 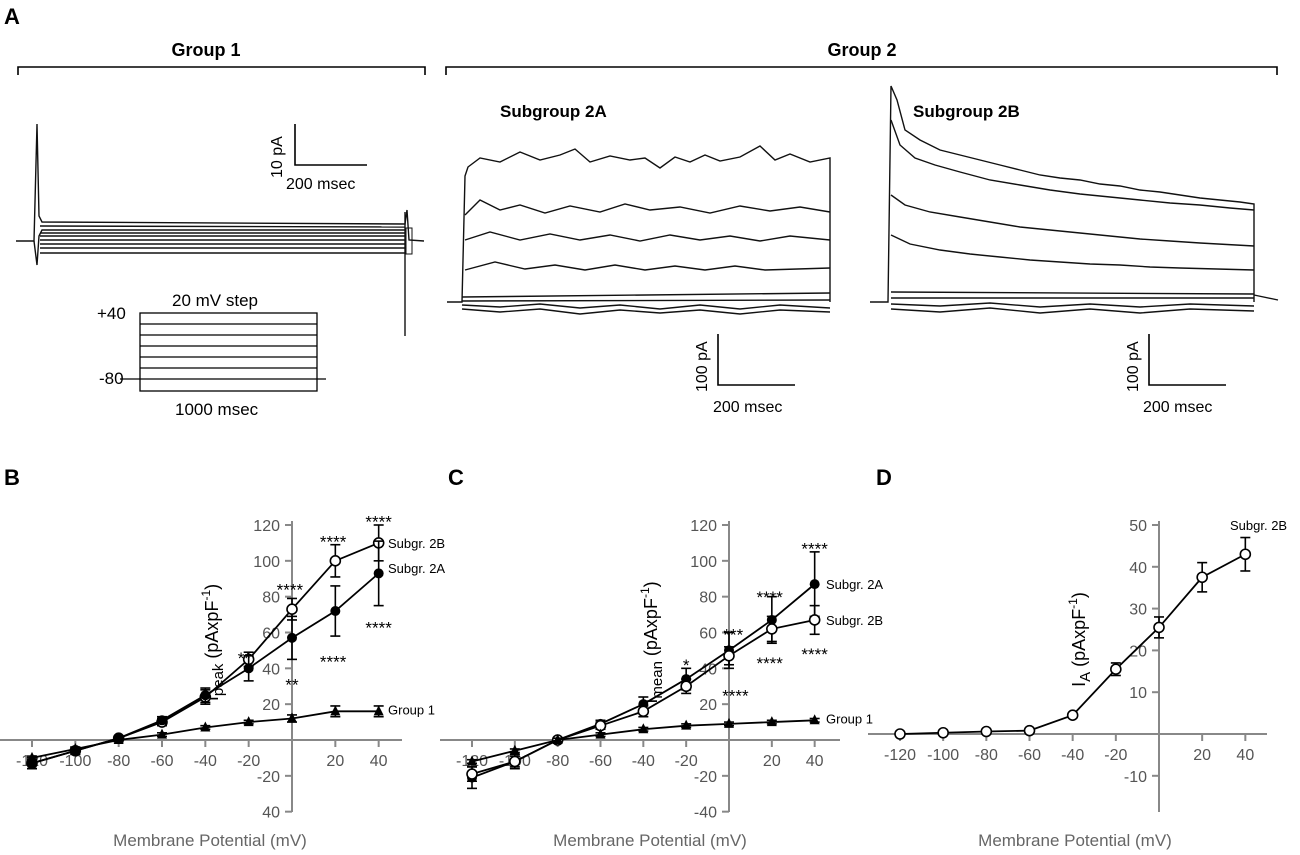 What do you see at coordinates (657, 680) in the screenshot?
I see `y-label-sub: mean` at bounding box center [657, 680].